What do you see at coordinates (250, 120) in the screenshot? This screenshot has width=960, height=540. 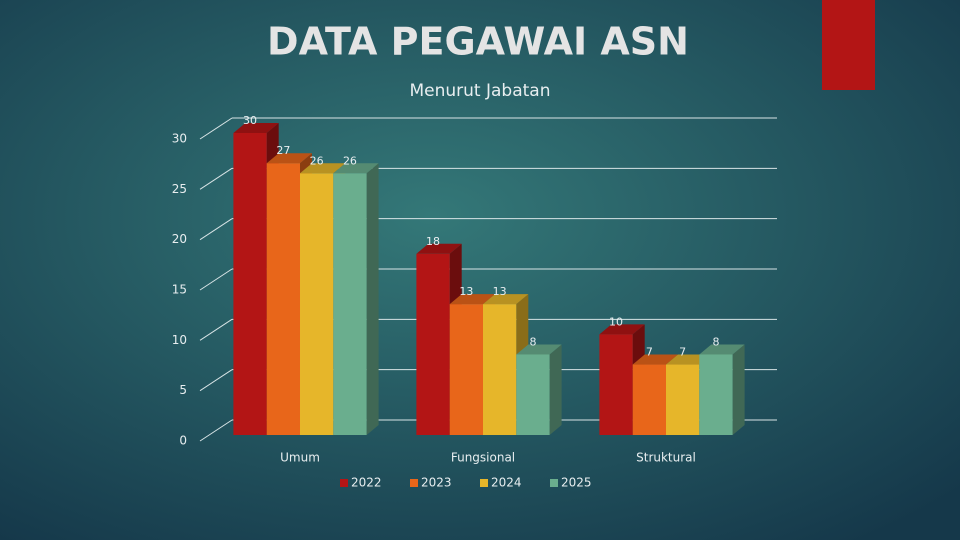 I see `value-label: 30` at bounding box center [250, 120].